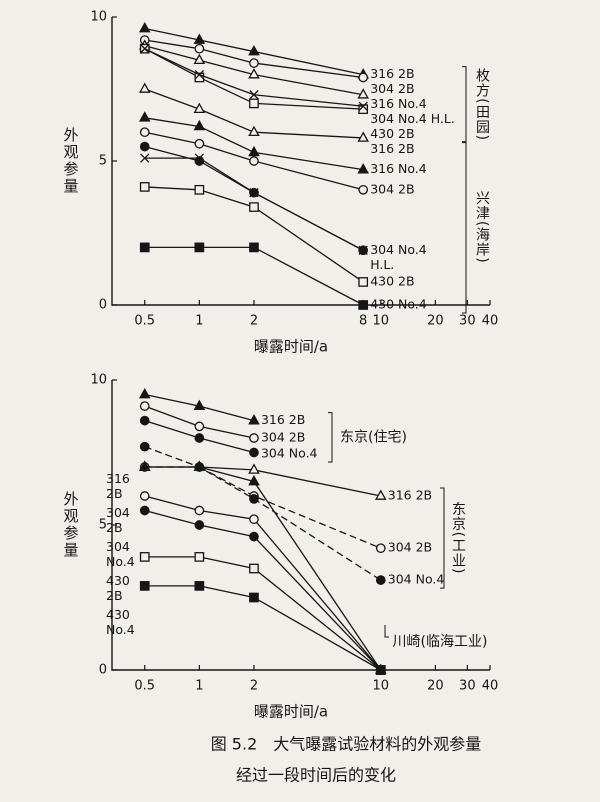  What do you see at coordinates (435, 321) in the screenshot?
I see `x-tick-label: 20` at bounding box center [435, 321].